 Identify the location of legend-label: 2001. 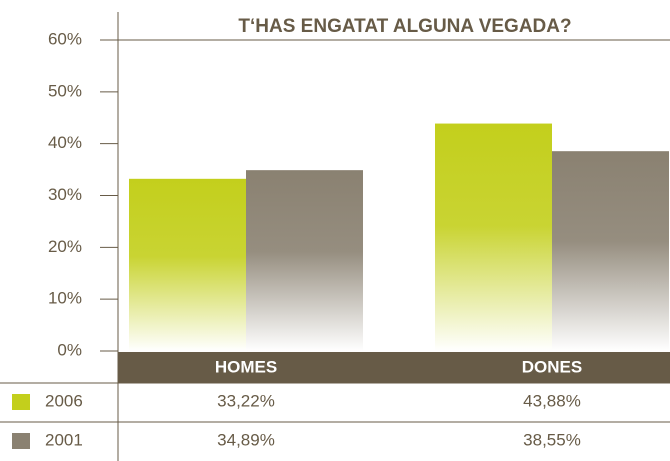
(64, 439).